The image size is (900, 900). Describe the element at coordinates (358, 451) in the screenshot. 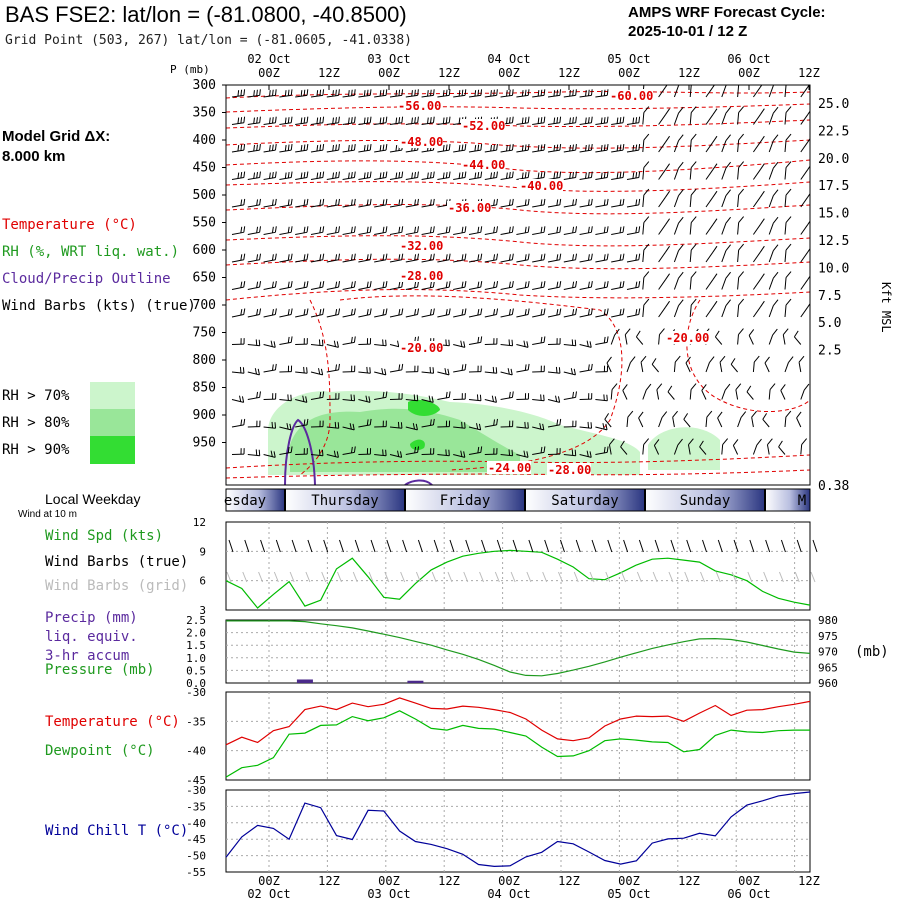

I see `cloud-outline` at that location.